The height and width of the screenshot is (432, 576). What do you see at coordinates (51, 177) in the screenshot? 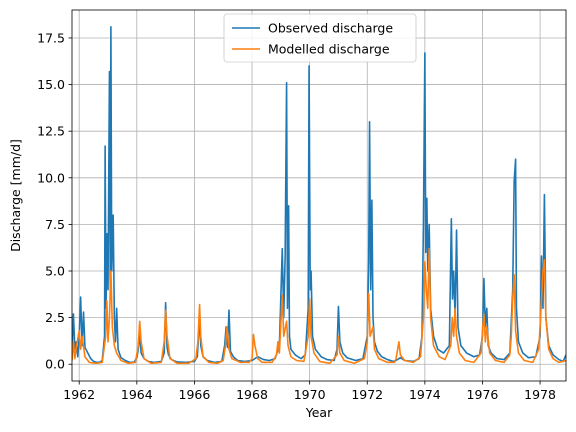
I see `y-tick-label: 10.0` at bounding box center [51, 177].